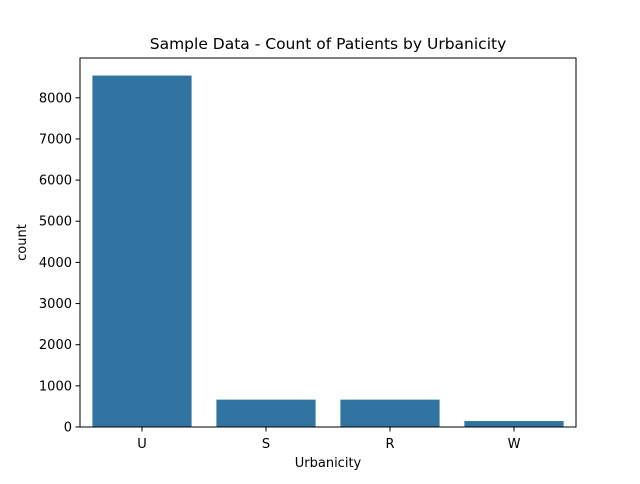 Image resolution: width=640 pixels, height=484 pixels. I want to click on bar-w, so click(514, 424).